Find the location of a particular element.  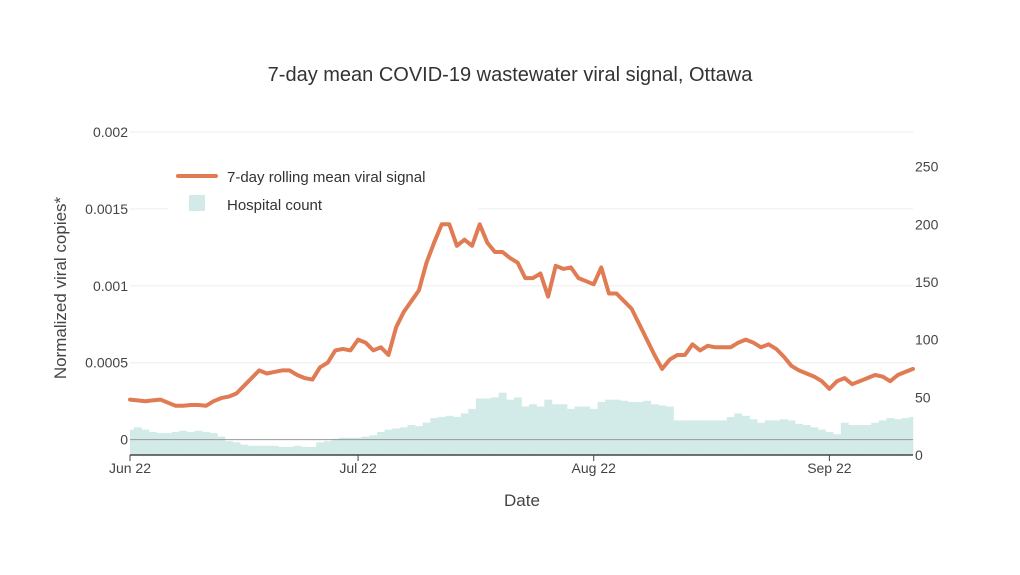

legend-label-hospital-count: Hospital count is located at coordinates (275, 205).